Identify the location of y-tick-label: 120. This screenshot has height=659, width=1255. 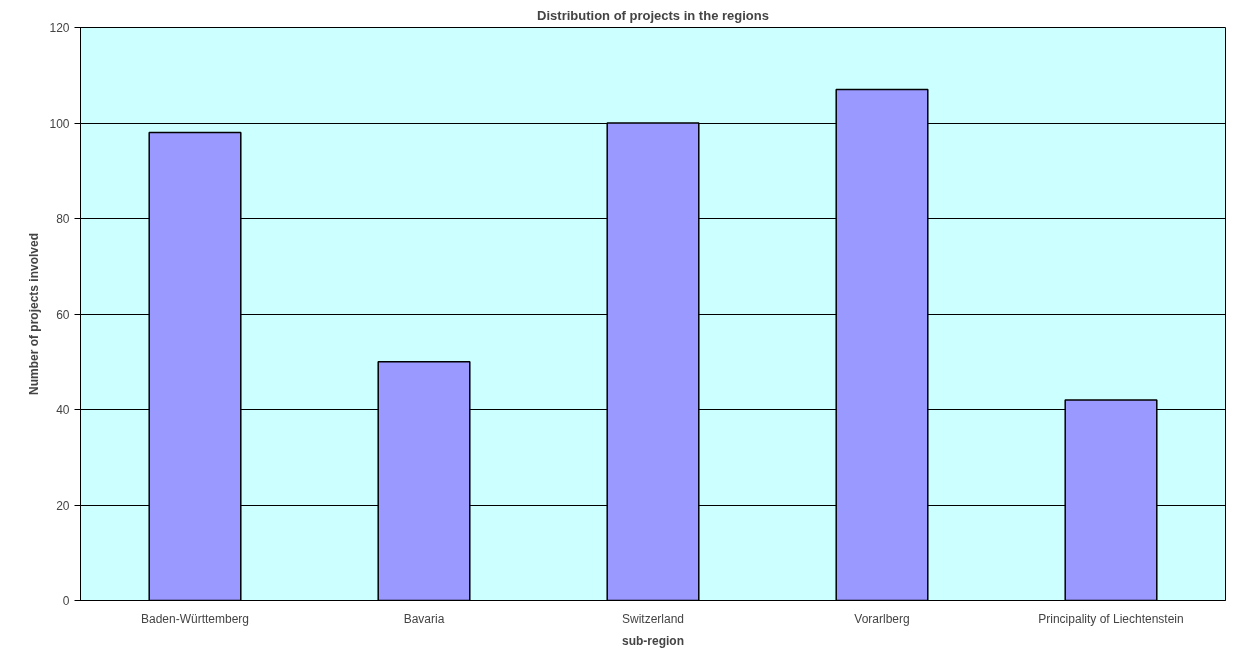
(59, 28).